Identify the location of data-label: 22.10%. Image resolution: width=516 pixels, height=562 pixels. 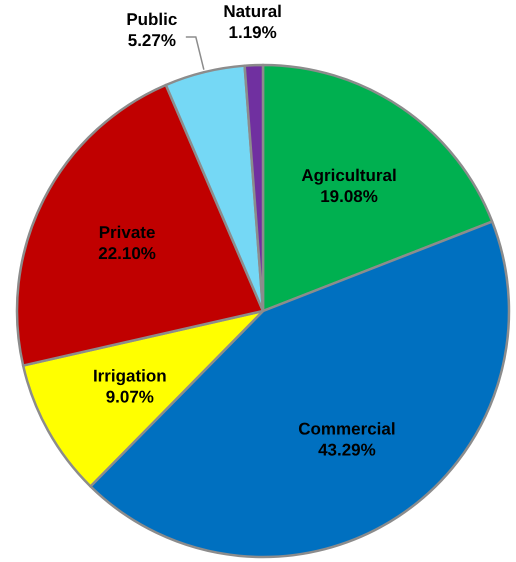
(127, 253).